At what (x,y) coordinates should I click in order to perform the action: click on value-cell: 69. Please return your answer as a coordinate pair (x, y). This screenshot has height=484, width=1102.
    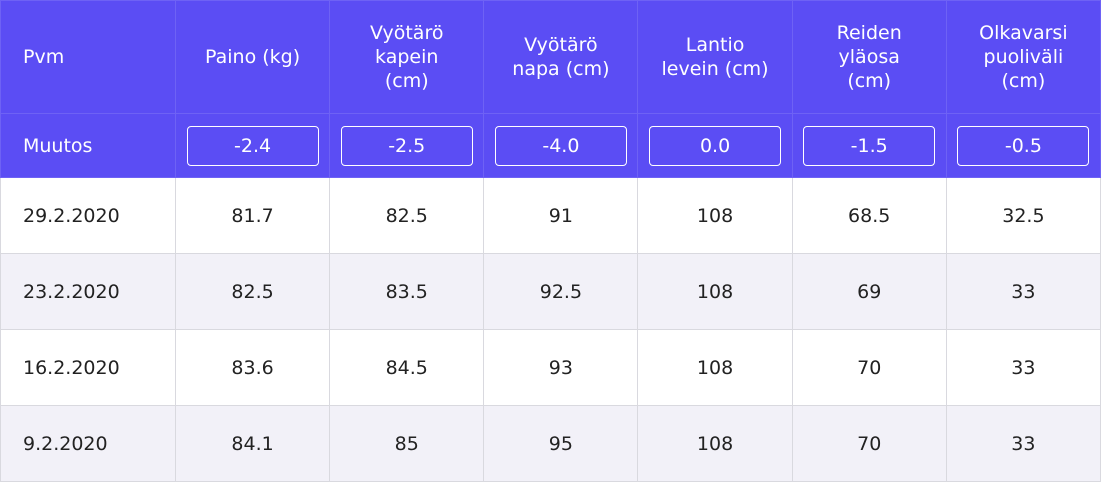
    Looking at the image, I should click on (869, 291).